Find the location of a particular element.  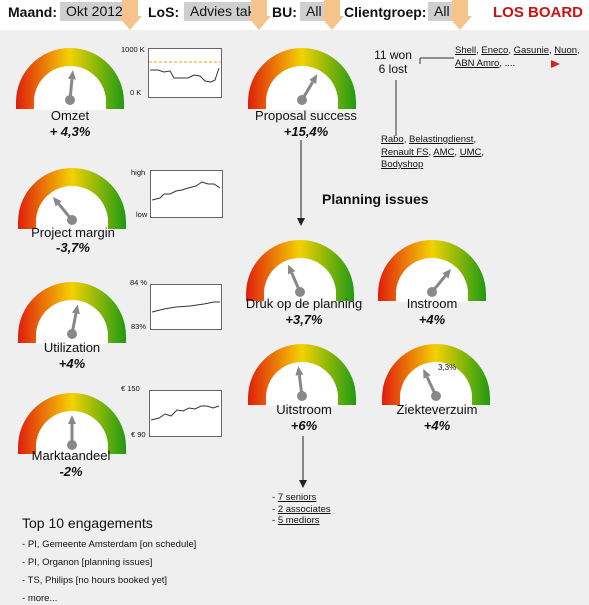

gauge-value-instroom: +4% is located at coordinates (432, 319).